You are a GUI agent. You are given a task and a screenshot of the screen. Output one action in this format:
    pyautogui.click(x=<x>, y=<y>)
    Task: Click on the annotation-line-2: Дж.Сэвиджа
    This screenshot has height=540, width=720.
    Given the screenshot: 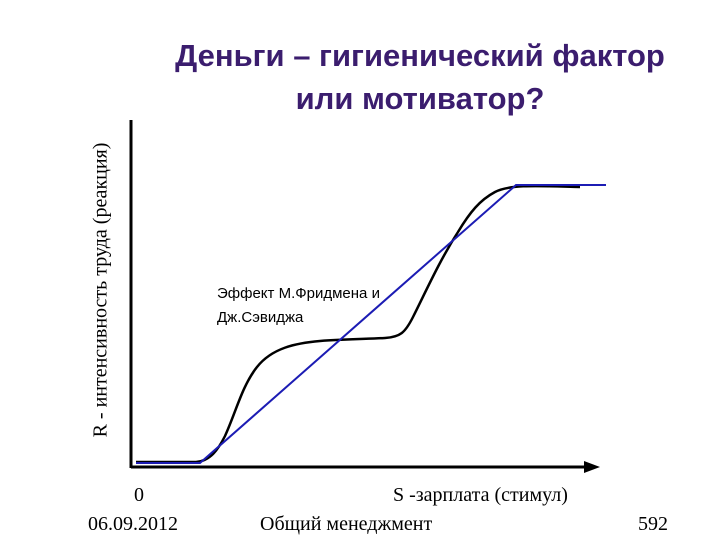 What is the action you would take?
    pyautogui.click(x=260, y=317)
    